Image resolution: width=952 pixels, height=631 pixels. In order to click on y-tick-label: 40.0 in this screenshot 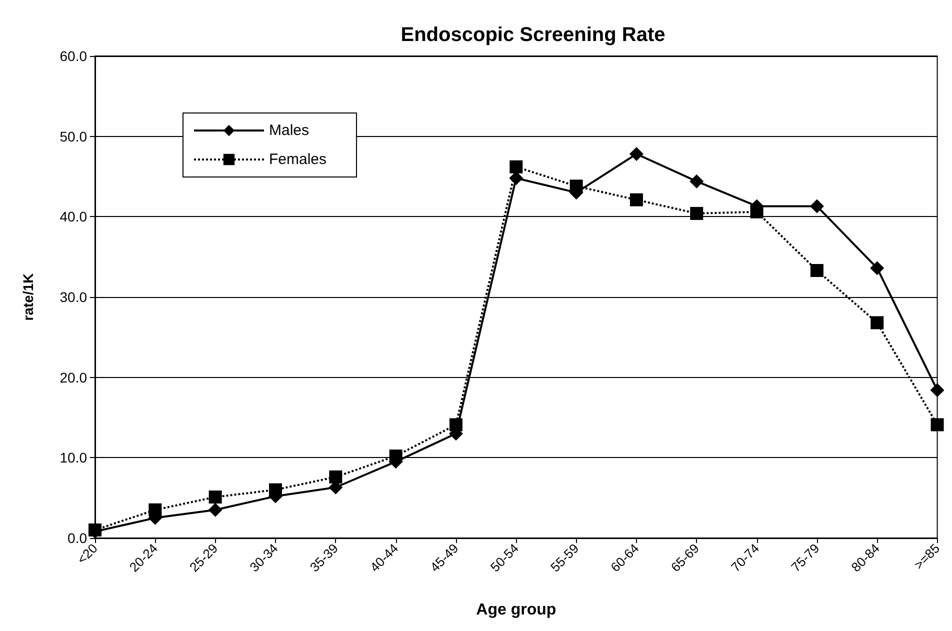, I will do `click(74, 216)`.